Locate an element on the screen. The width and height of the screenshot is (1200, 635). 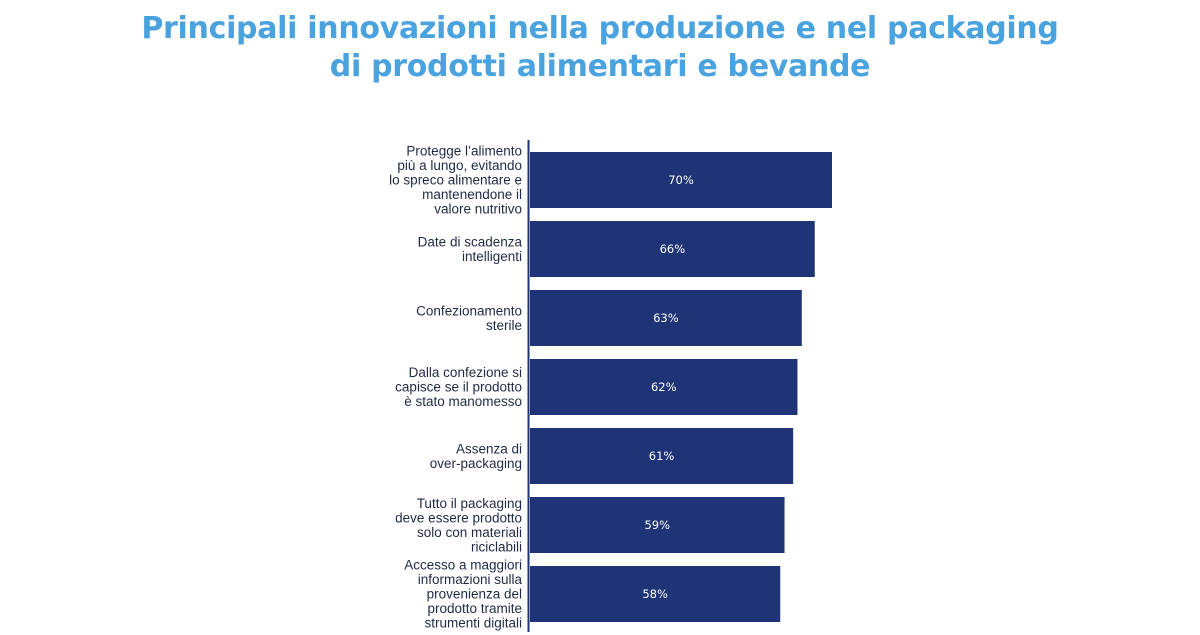
category-label-line: Protegge l’alimento is located at coordinates (464, 151).